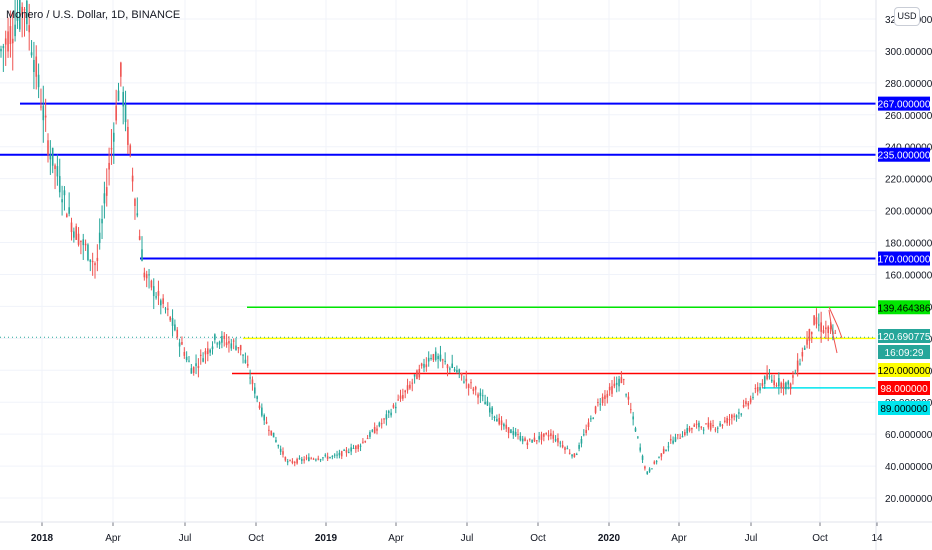 The image size is (932, 550). What do you see at coordinates (538, 538) in the screenshot?
I see `x-tick-label: Oct` at bounding box center [538, 538].